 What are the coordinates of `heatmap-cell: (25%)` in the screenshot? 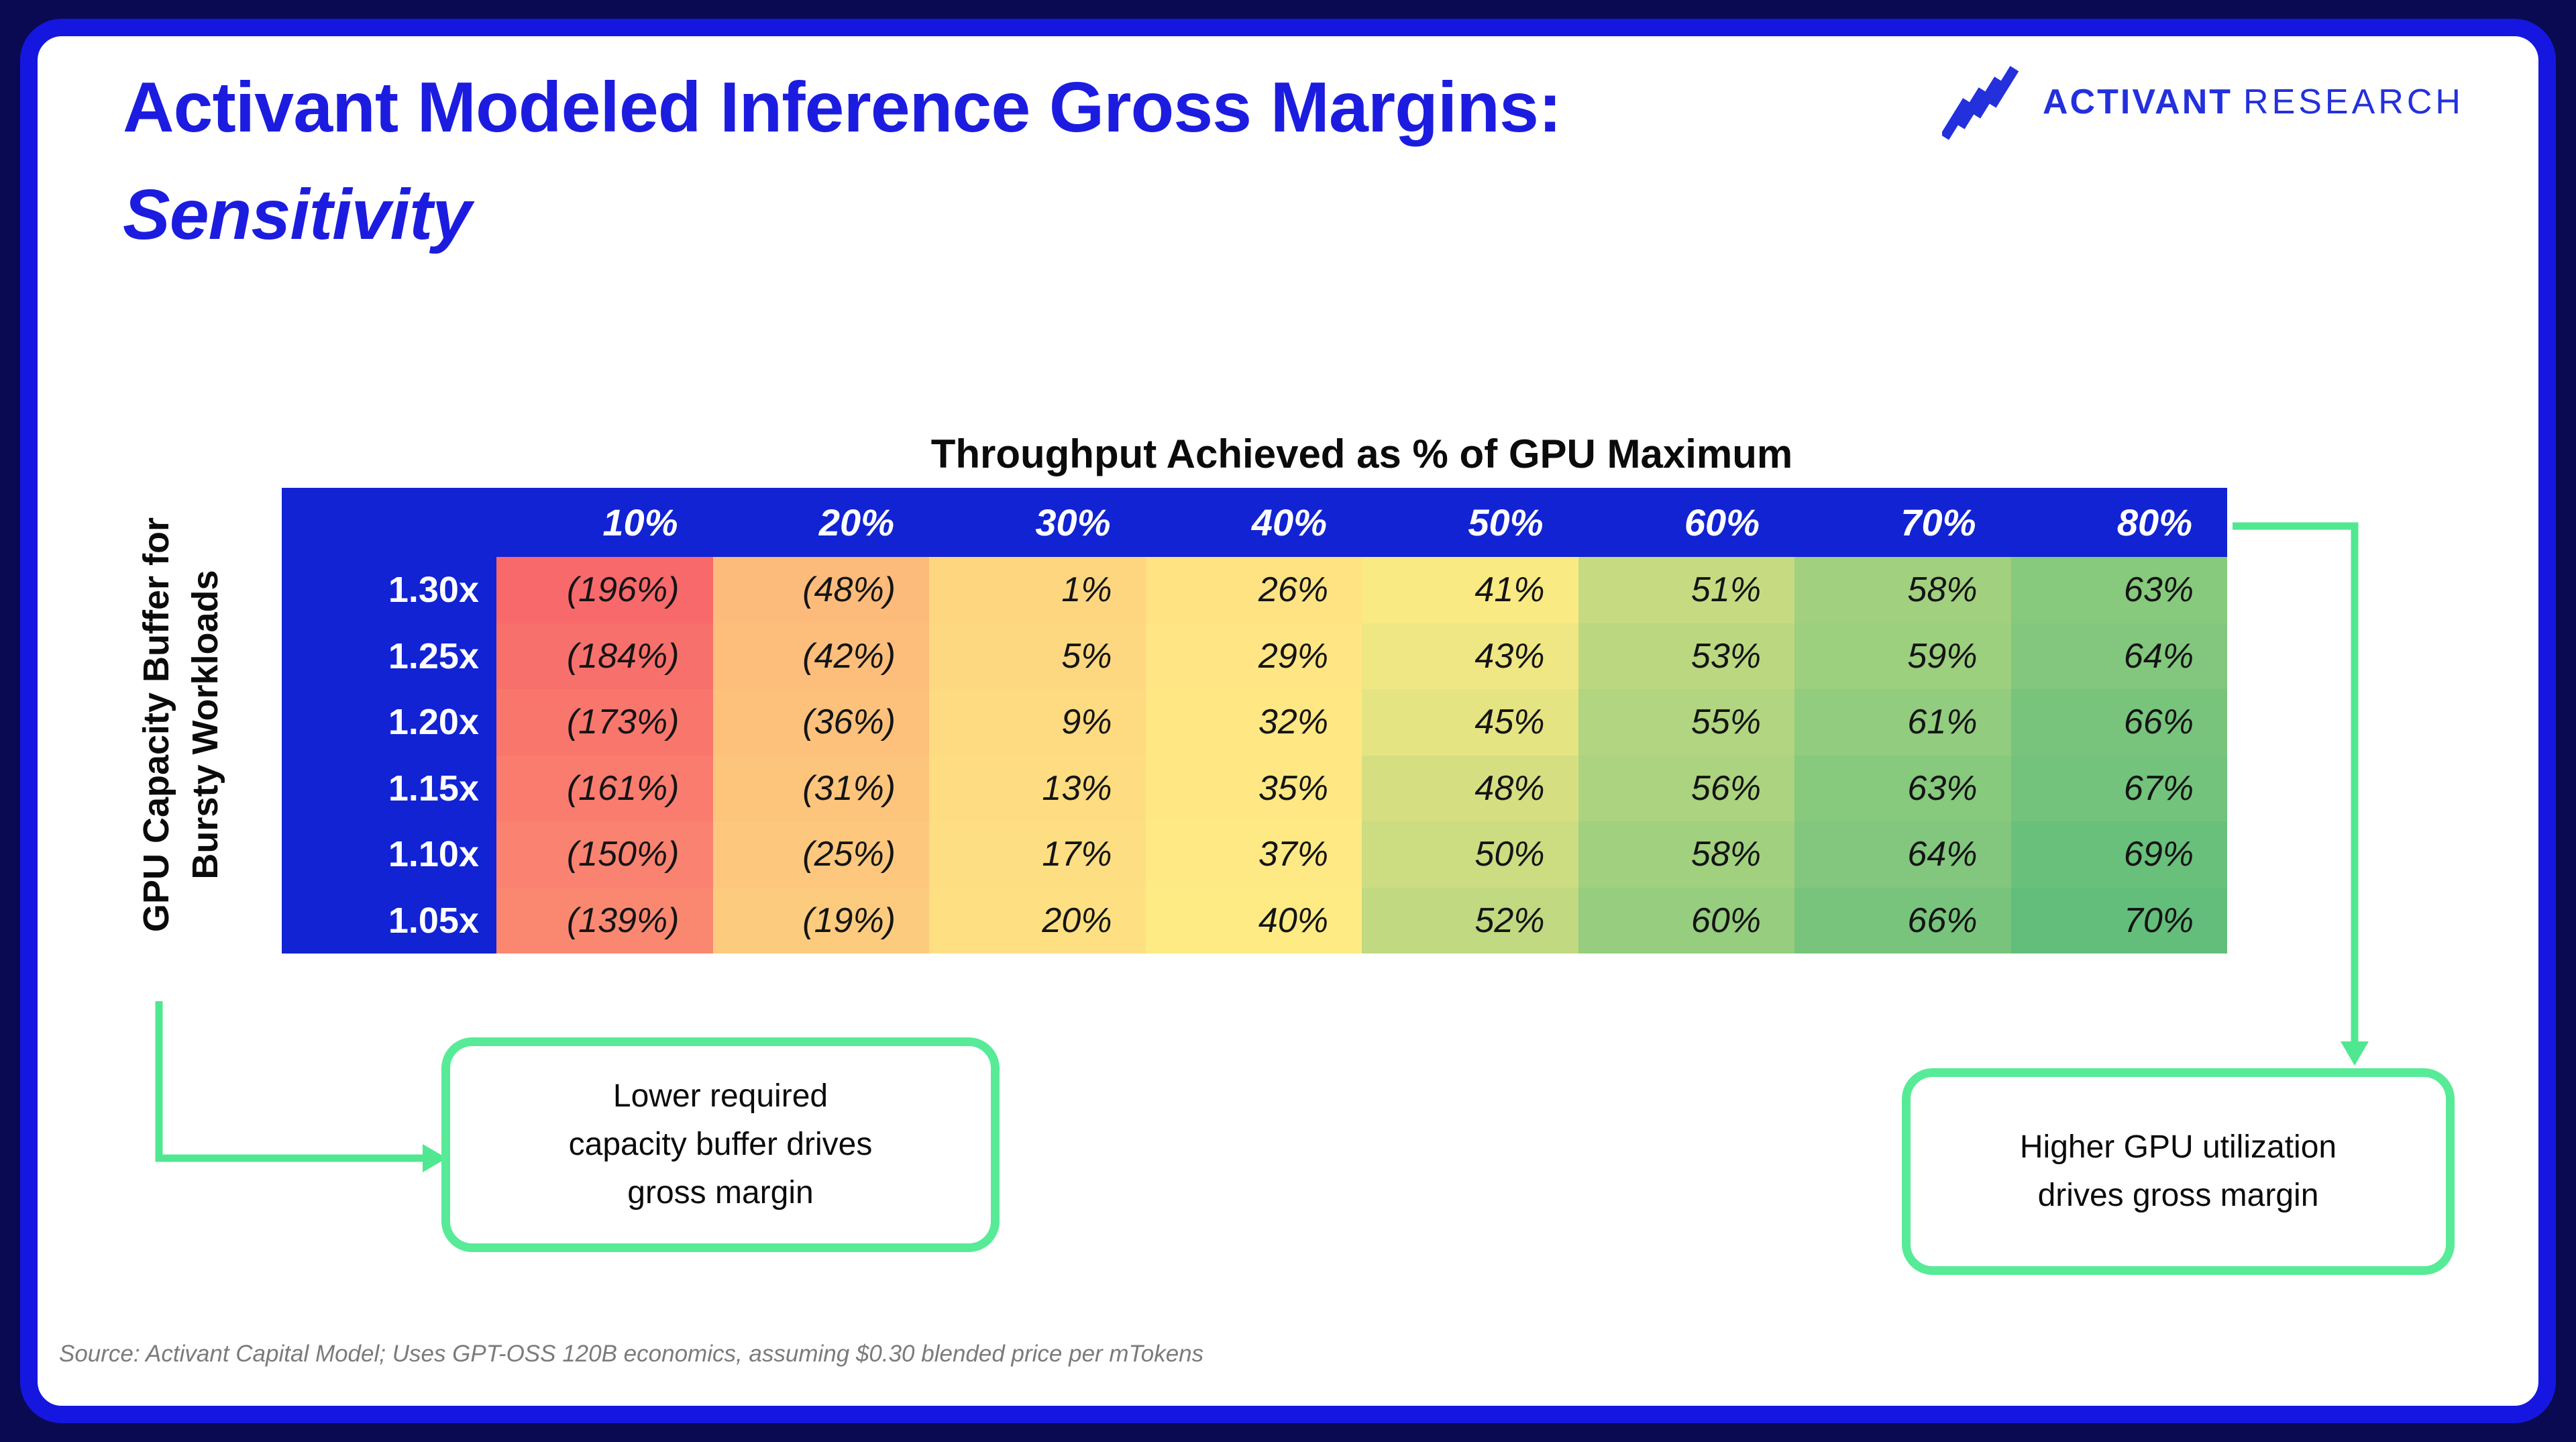 It's located at (820, 854).